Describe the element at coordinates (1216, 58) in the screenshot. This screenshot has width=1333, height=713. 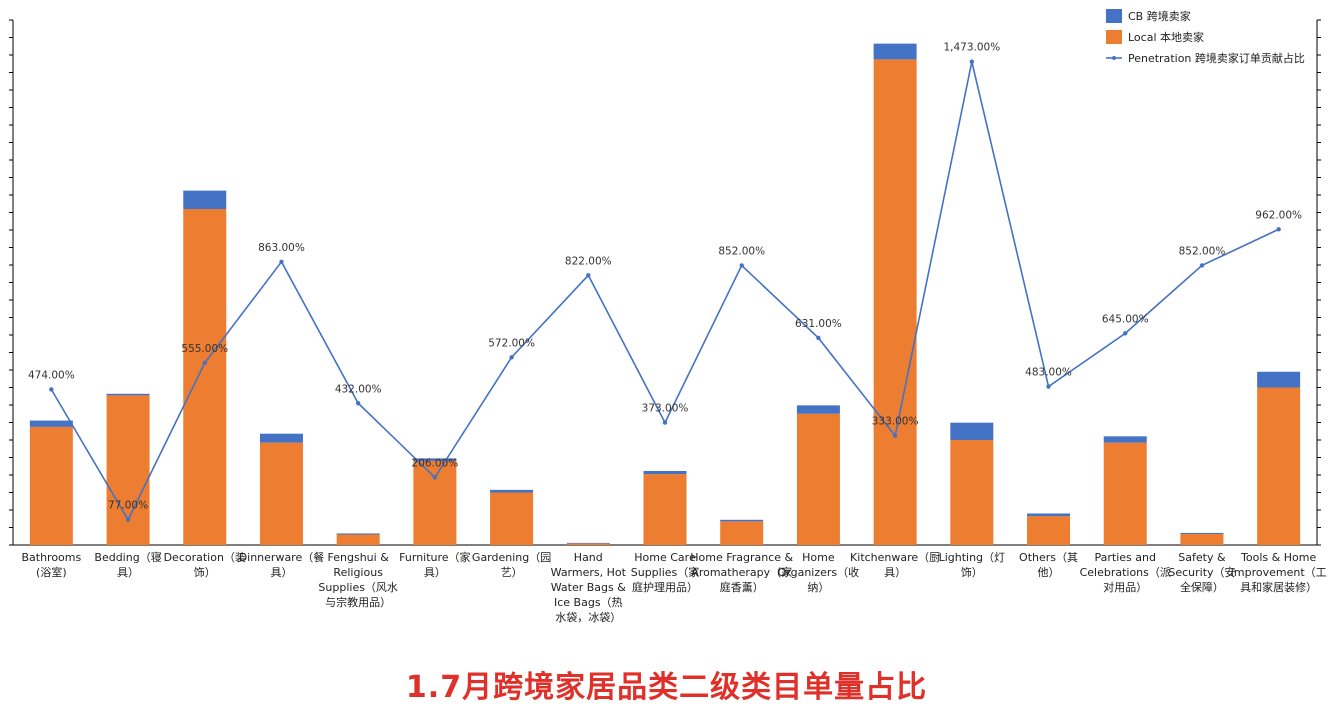
I see `legend-label: Penetration 跨境卖家订单贡献占比` at that location.